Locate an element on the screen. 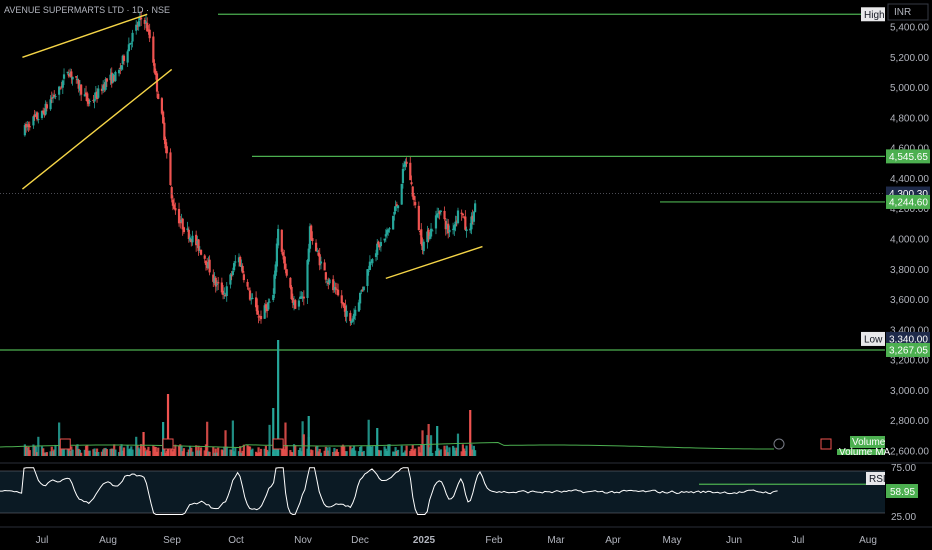 The width and height of the screenshot is (932, 550). volume-spike is located at coordinates (143, 444).